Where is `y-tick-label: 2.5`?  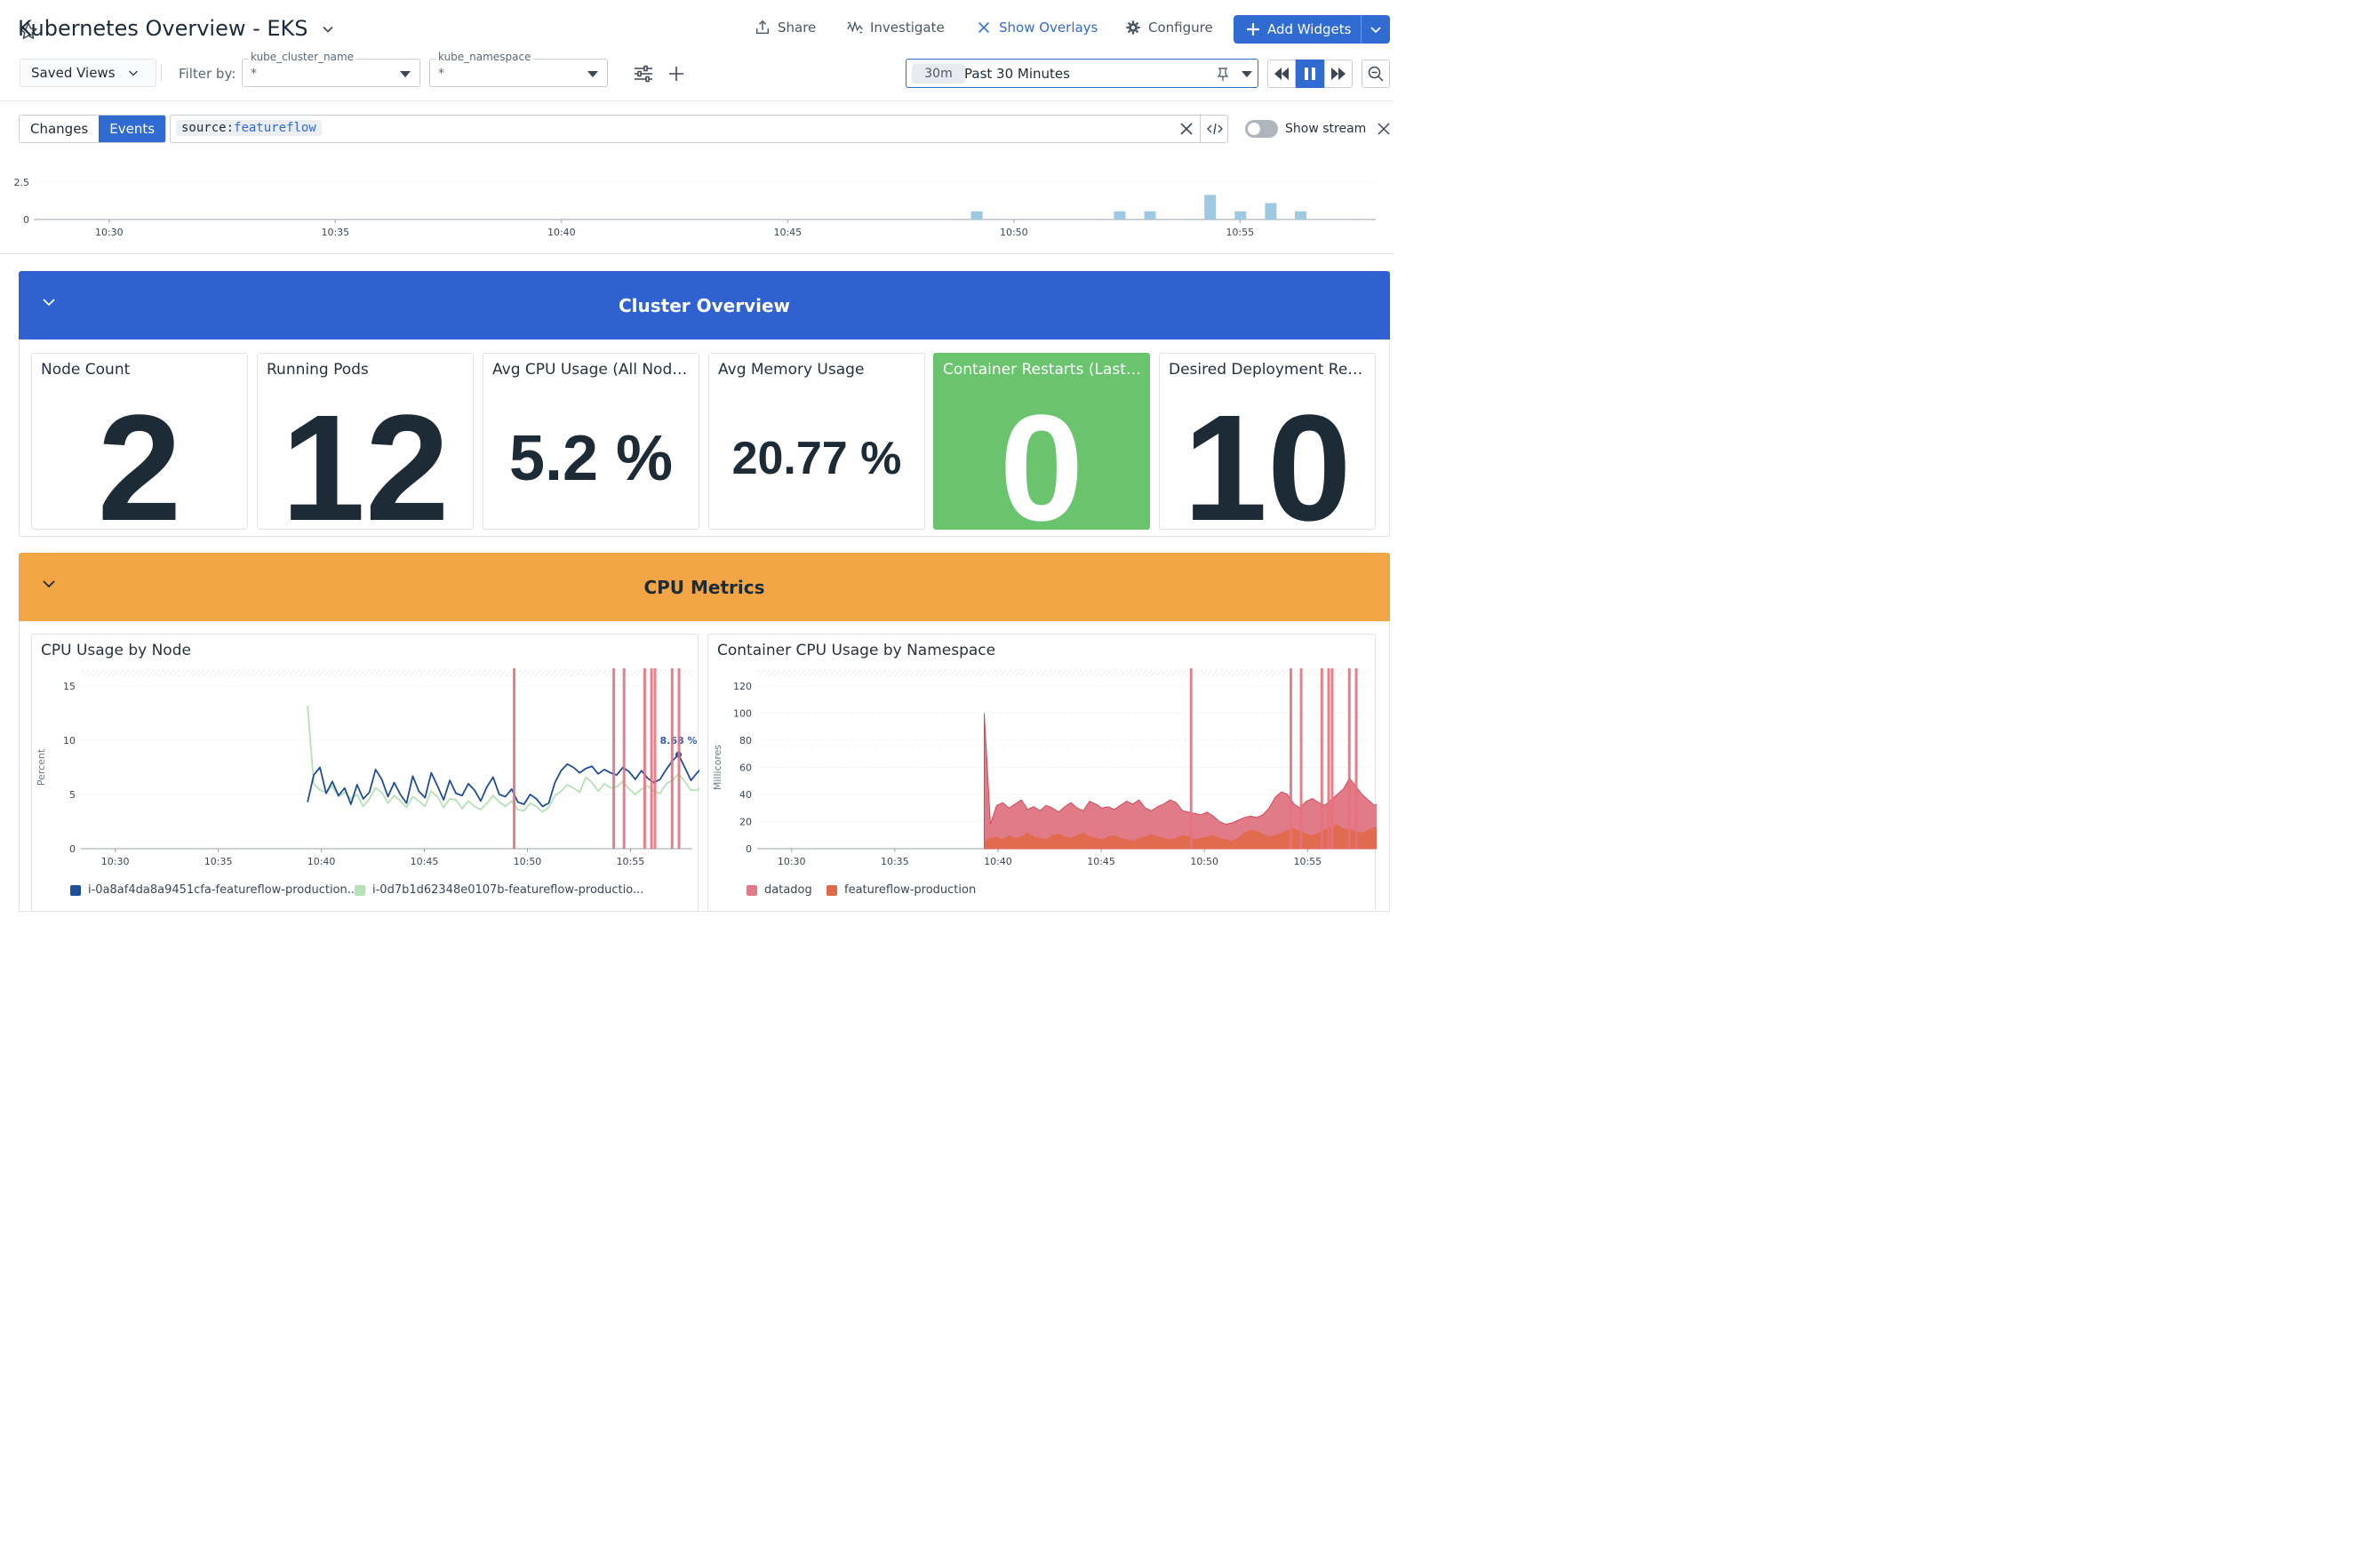
y-tick-label: 2.5 is located at coordinates (22, 182).